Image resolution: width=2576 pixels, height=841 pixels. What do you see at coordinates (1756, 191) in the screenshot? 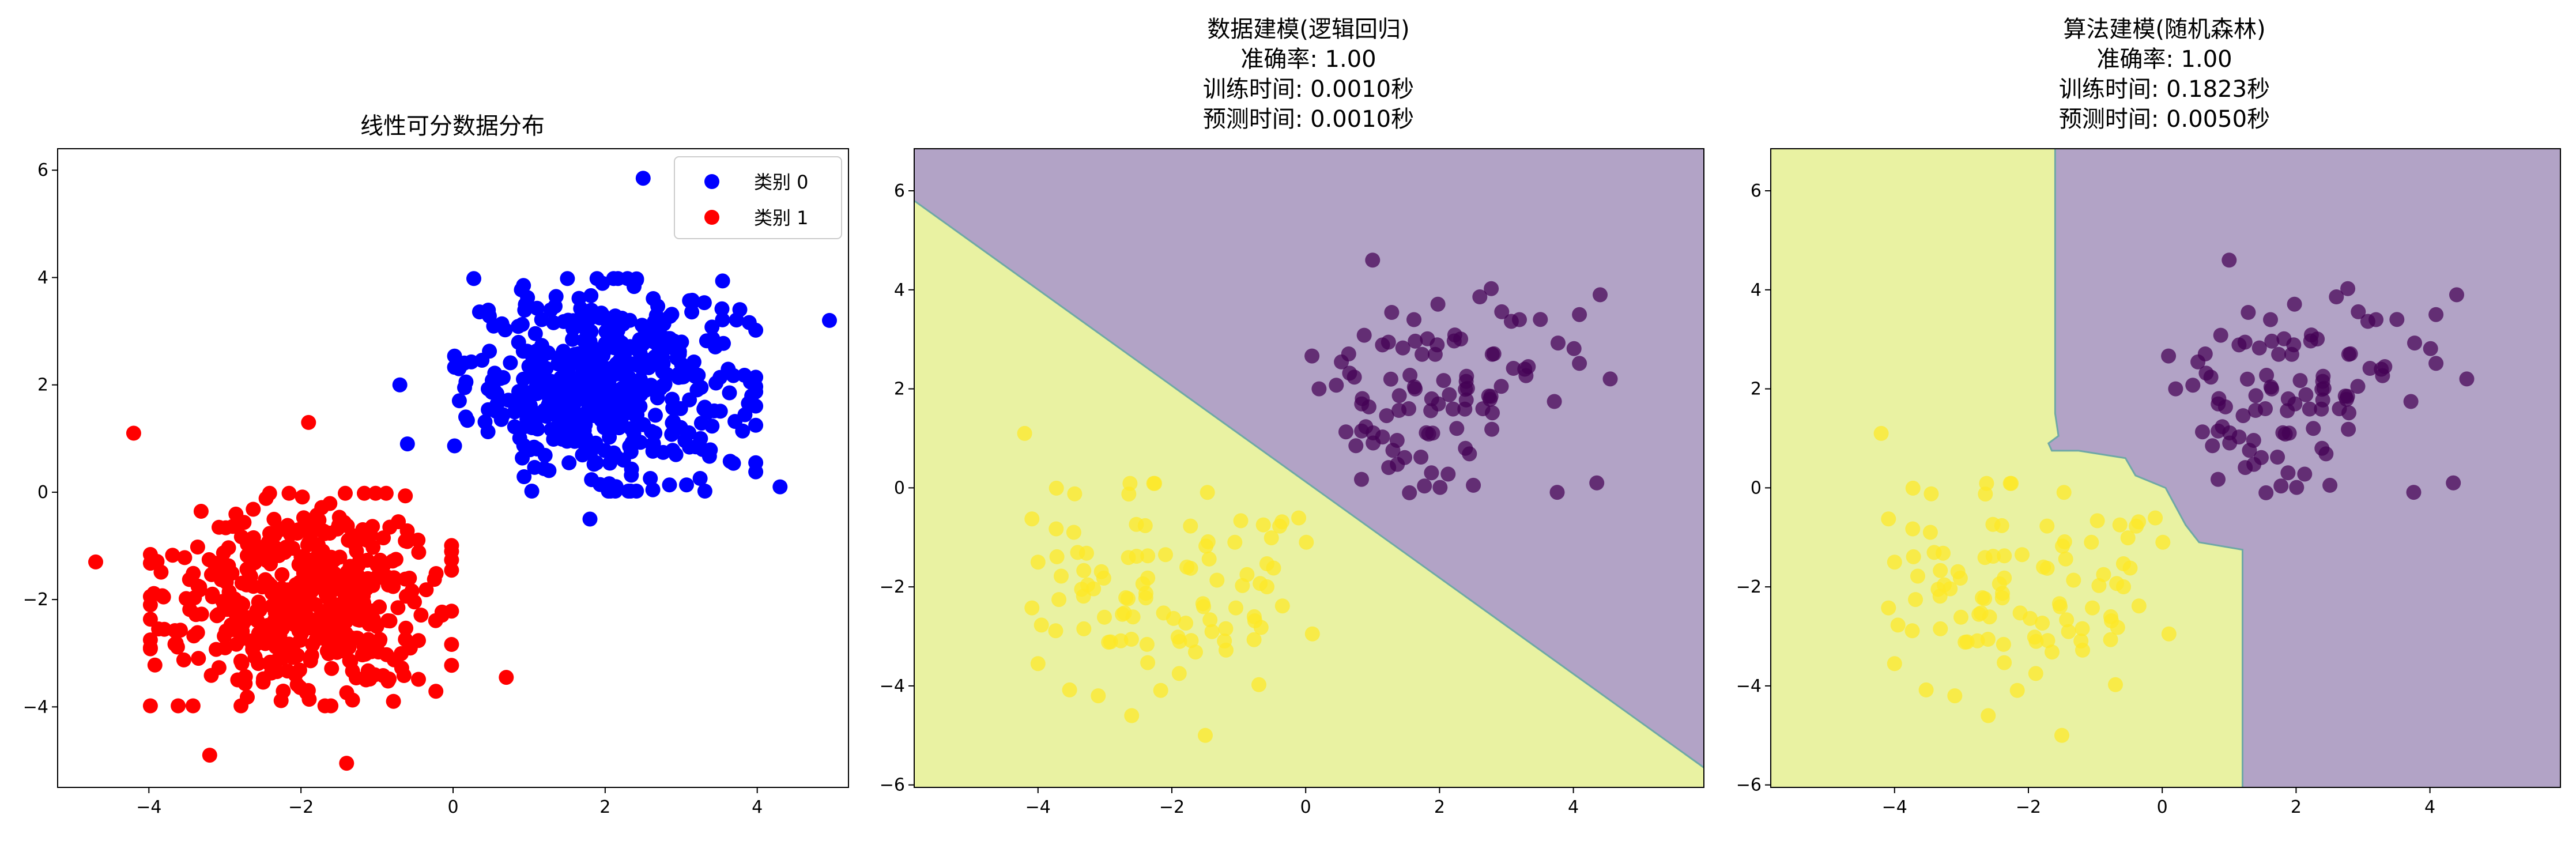
I see `y-tick-label: 6` at bounding box center [1756, 191].